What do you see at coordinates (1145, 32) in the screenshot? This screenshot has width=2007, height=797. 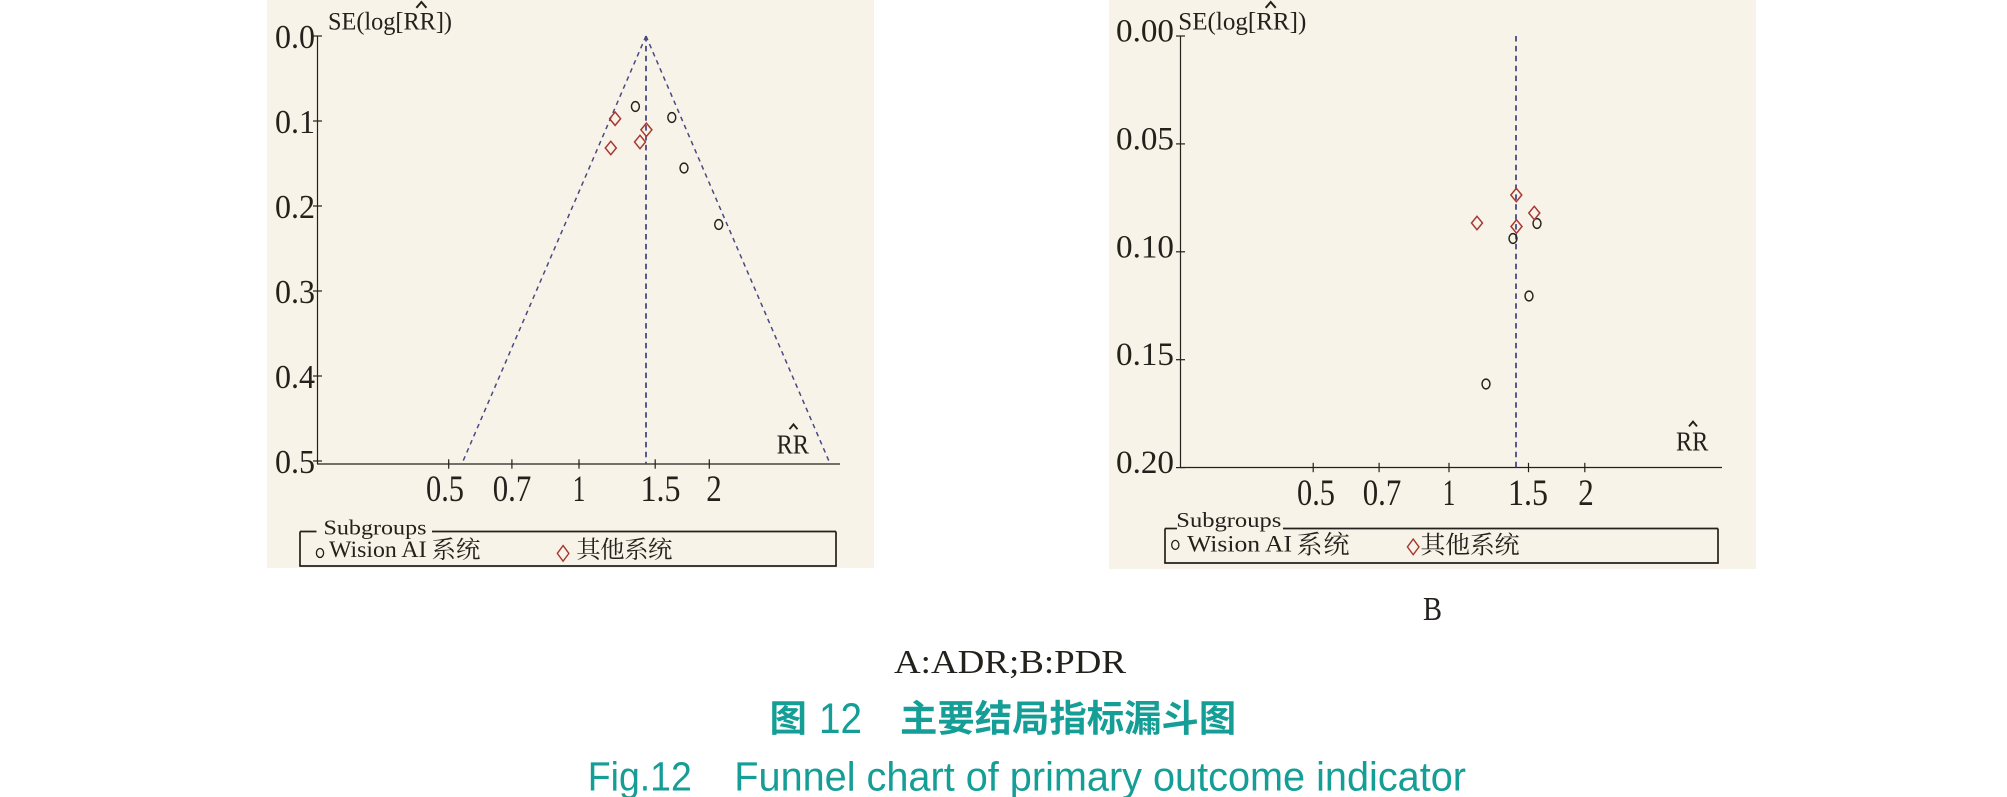 I see `svg-text: 0.00` at bounding box center [1145, 32].